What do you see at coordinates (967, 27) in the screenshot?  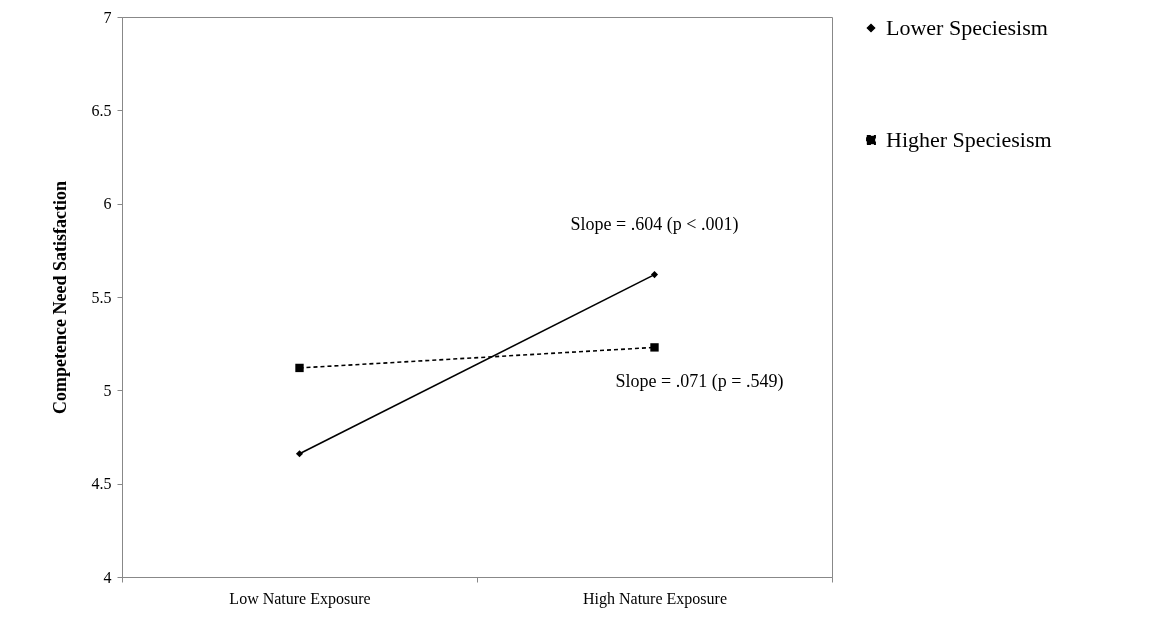 I see `legend-label: Lower Speciesism` at bounding box center [967, 27].